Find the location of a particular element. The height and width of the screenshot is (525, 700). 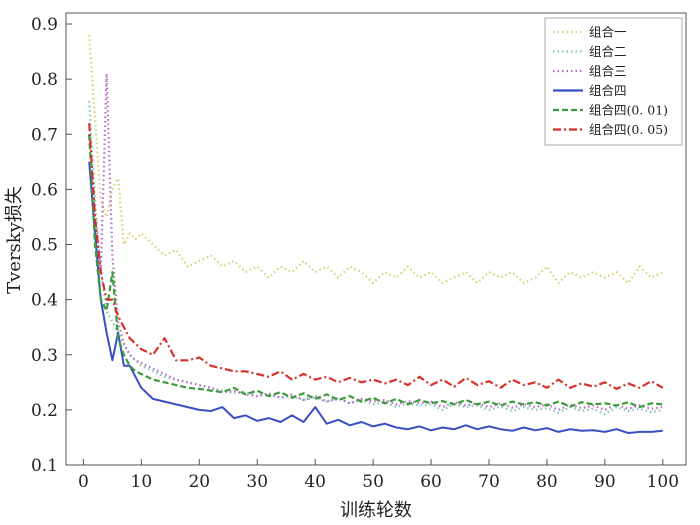

legend-label: 组合四 is located at coordinates (608, 90).